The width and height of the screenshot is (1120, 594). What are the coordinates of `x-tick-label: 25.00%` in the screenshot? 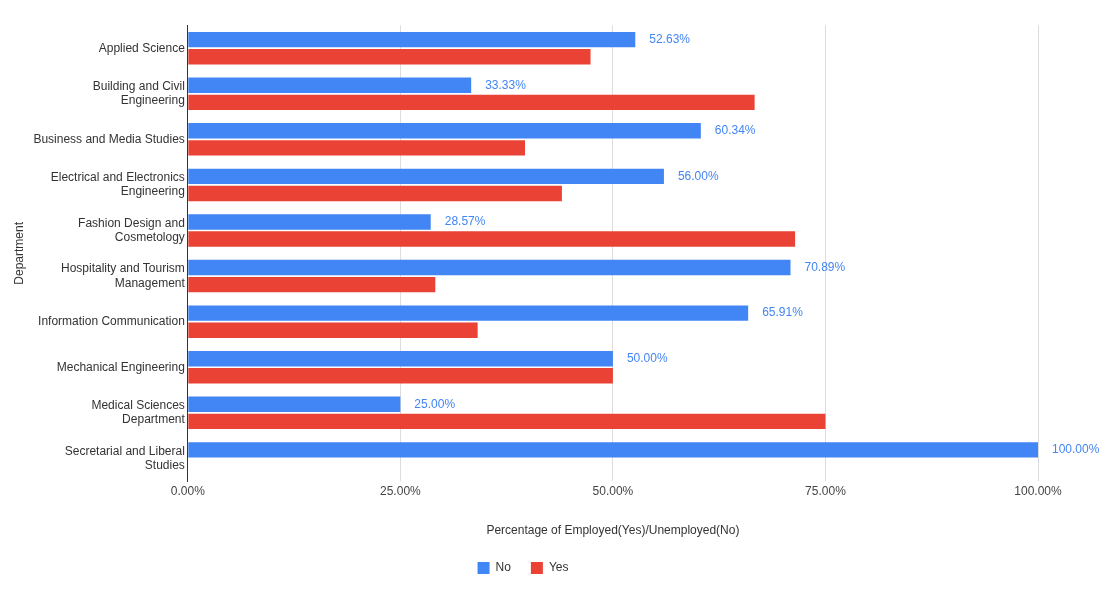 It's located at (401, 490).